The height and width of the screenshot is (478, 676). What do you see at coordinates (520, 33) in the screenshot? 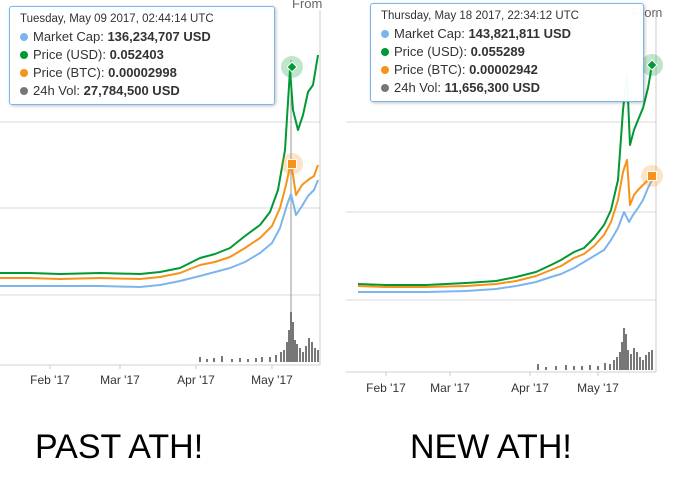
I see `tooltip-value: 143,821,811 USD` at bounding box center [520, 33].